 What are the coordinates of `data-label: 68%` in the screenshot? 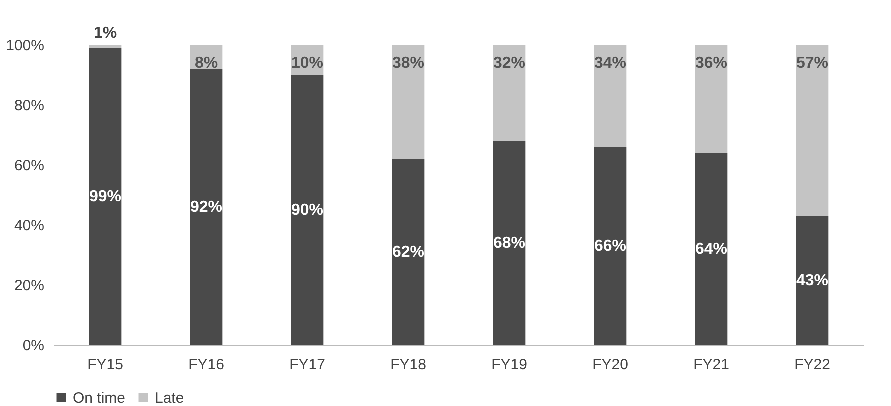 It's located at (509, 243).